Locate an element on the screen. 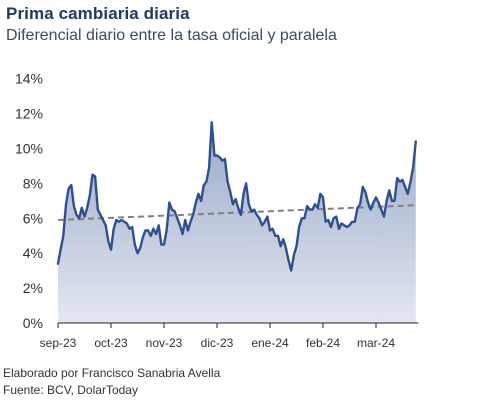 This screenshot has width=480, height=403. x-tick-label: ene-24 is located at coordinates (270, 343).